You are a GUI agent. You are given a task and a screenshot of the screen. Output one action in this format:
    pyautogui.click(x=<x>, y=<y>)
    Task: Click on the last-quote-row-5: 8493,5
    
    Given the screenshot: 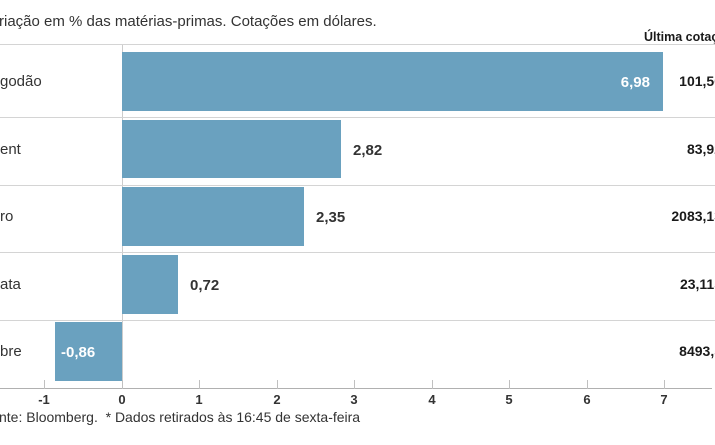 What is the action you would take?
    pyautogui.click(x=697, y=351)
    